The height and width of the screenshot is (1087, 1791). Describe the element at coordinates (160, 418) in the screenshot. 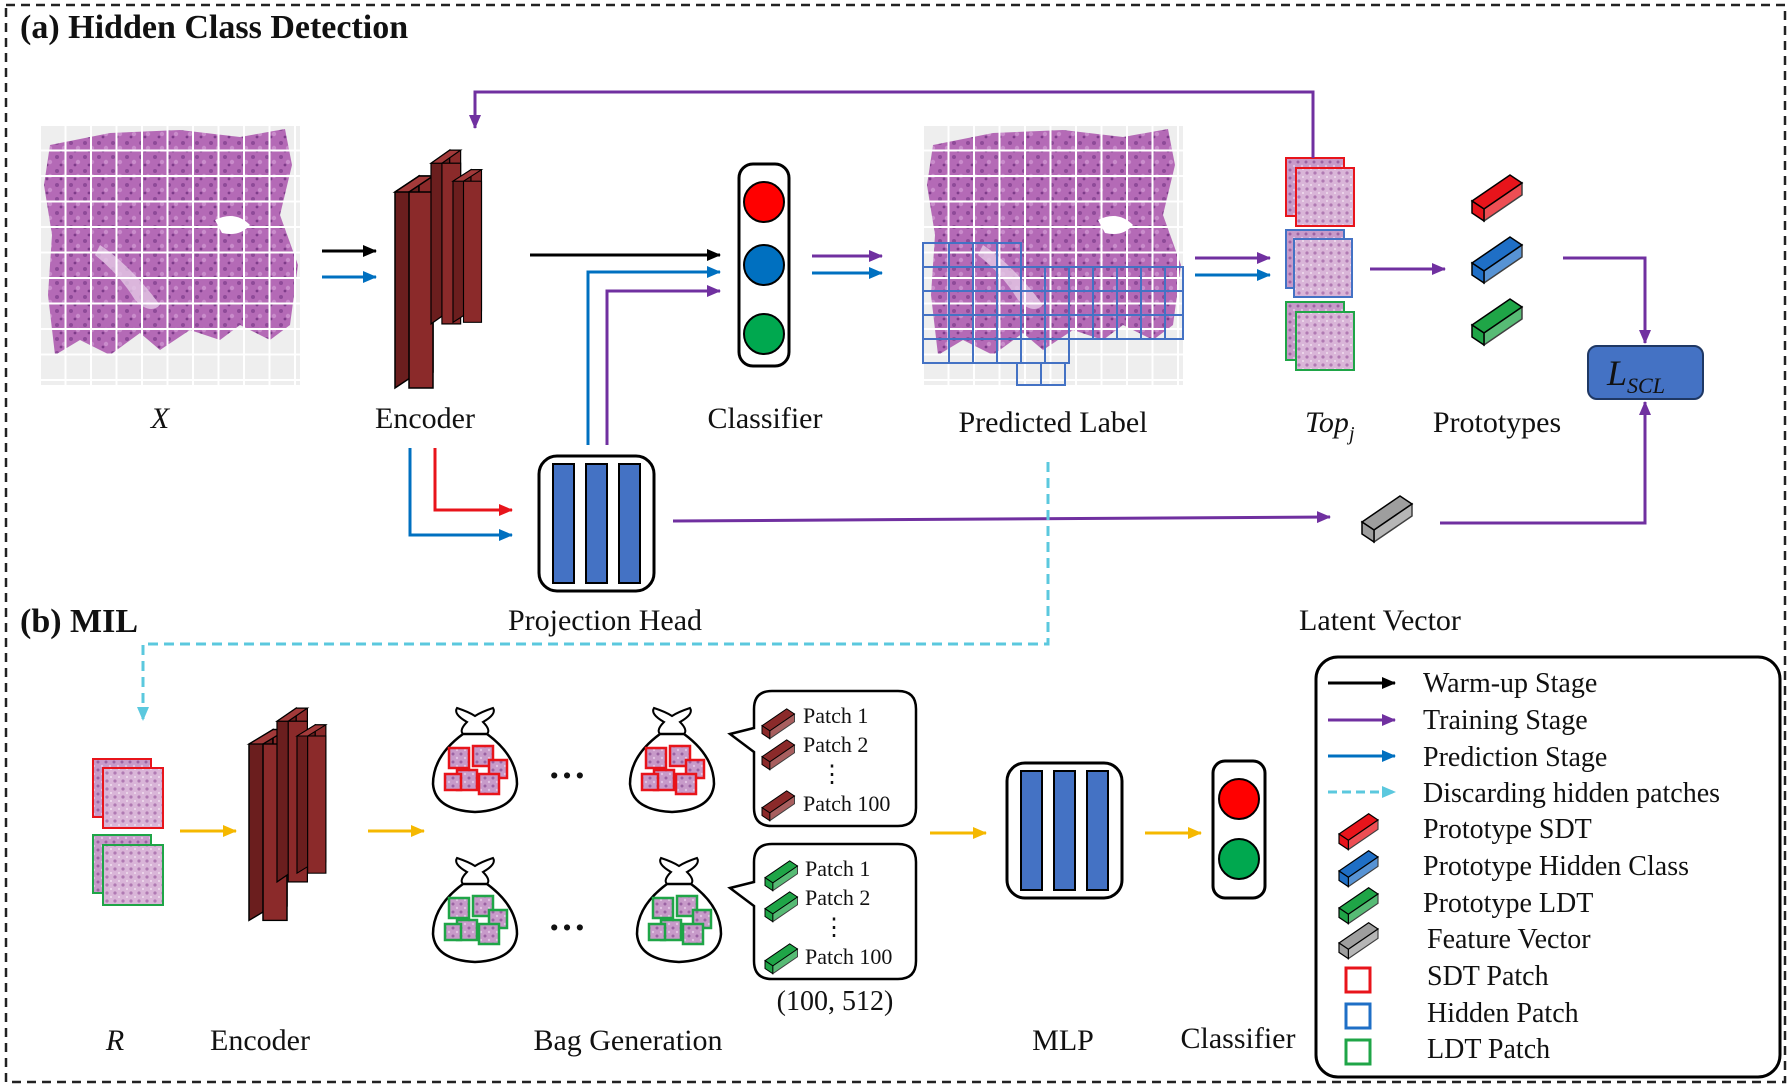

I see `input-x-label: X` at that location.